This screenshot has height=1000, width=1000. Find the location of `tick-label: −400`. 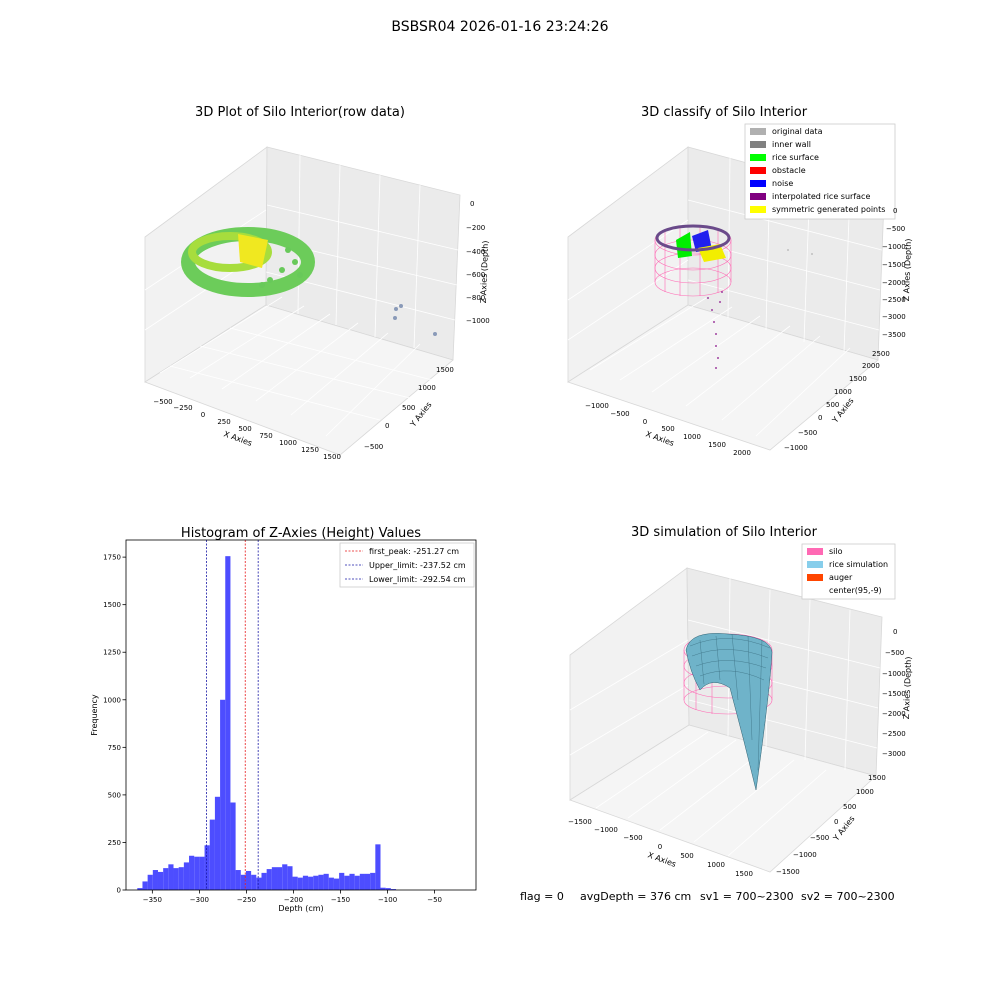

tick-label: −400 is located at coordinates (475, 252).